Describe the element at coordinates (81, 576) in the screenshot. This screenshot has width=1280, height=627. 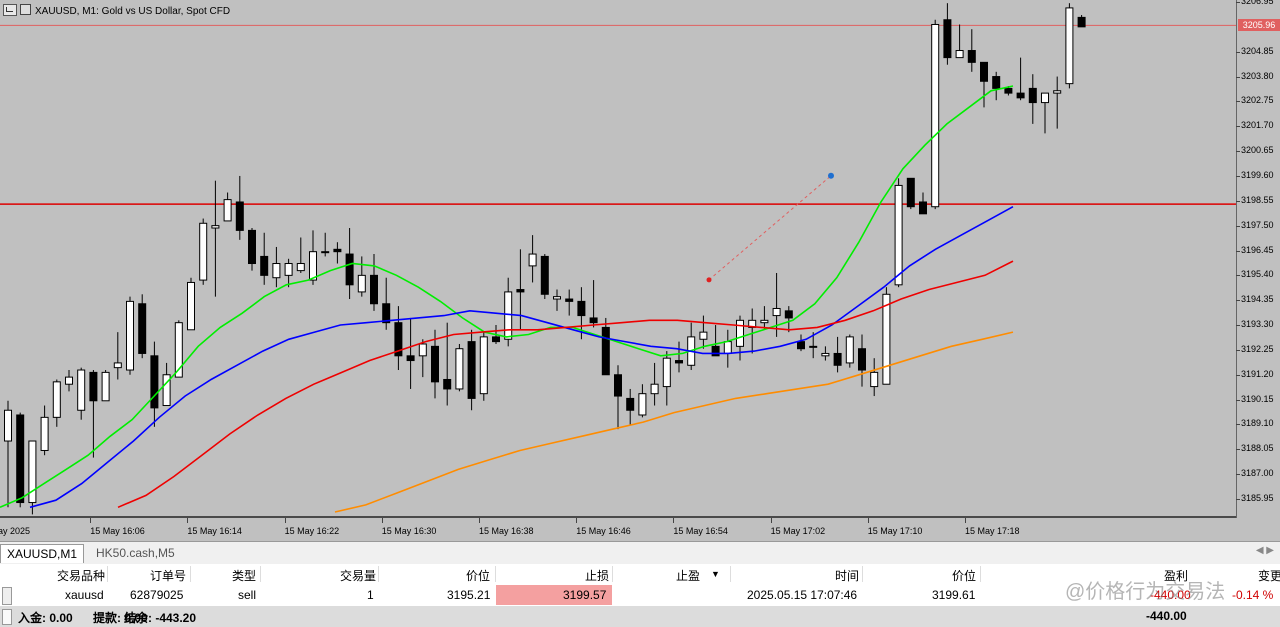
I see `col-symbol: 交易品种` at that location.